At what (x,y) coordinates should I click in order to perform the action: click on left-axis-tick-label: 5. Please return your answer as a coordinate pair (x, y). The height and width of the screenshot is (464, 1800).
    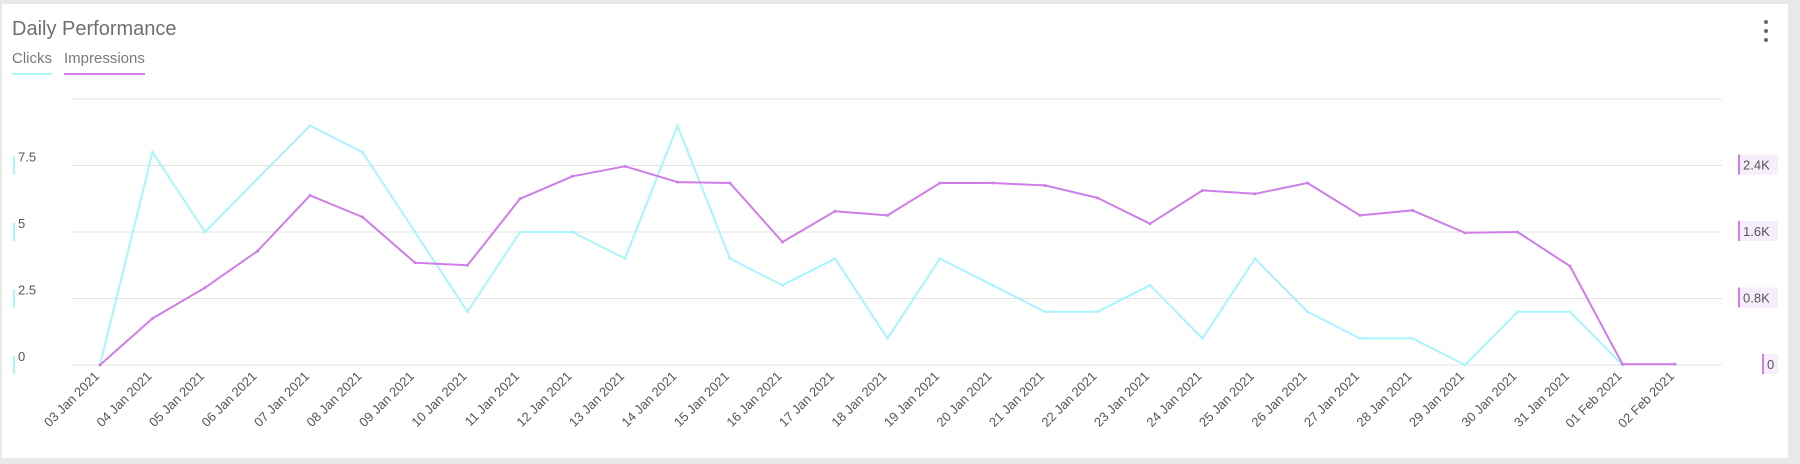
    Looking at the image, I should click on (21, 223).